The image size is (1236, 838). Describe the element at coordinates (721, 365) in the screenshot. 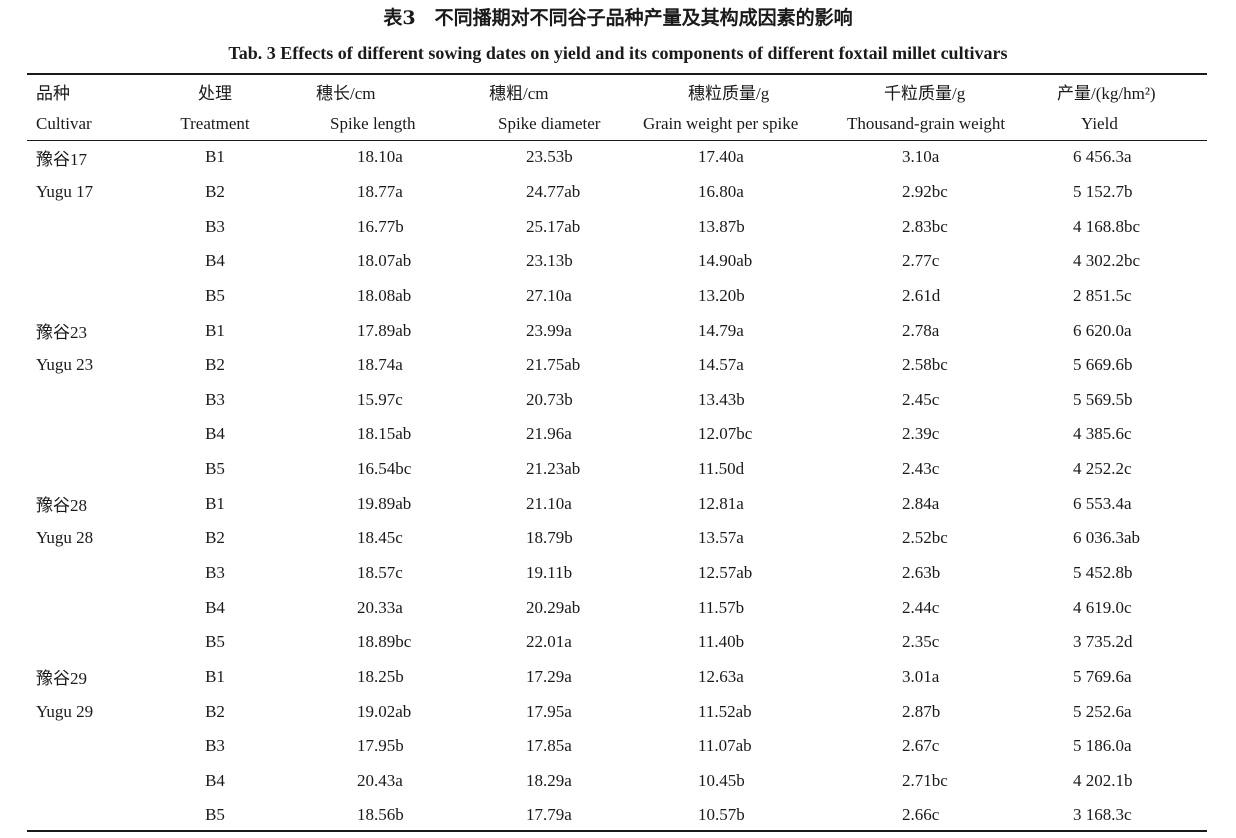

I see `grain-weight-cell: 14.57a` at that location.